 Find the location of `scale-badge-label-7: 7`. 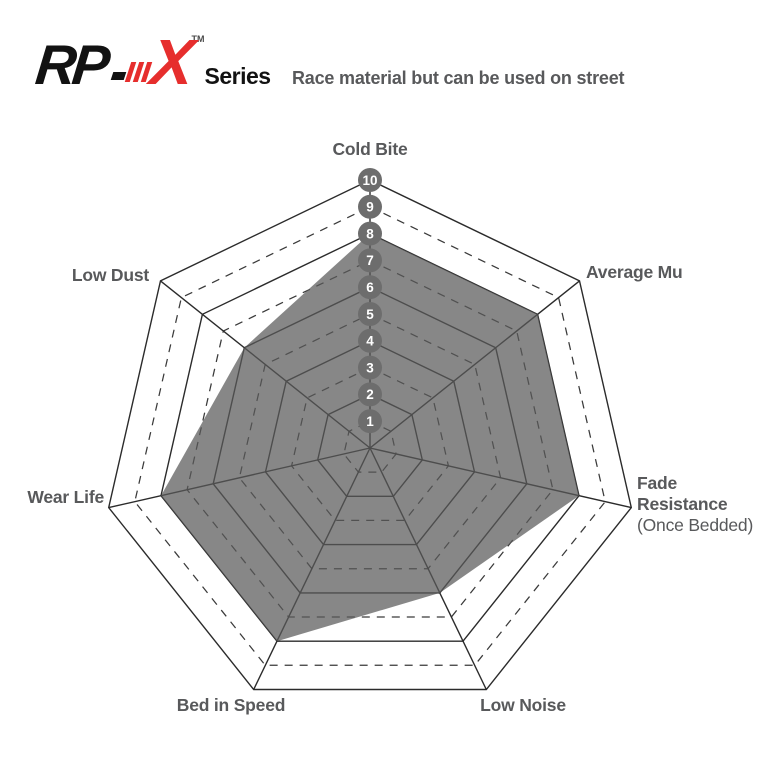

scale-badge-label-7: 7 is located at coordinates (370, 260).